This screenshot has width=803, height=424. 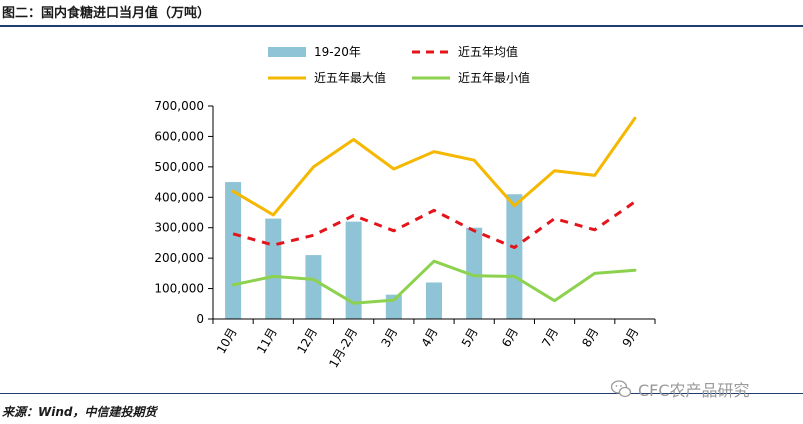 What do you see at coordinates (179, 258) in the screenshot?
I see `y-tick-label: 200,000` at bounding box center [179, 258].